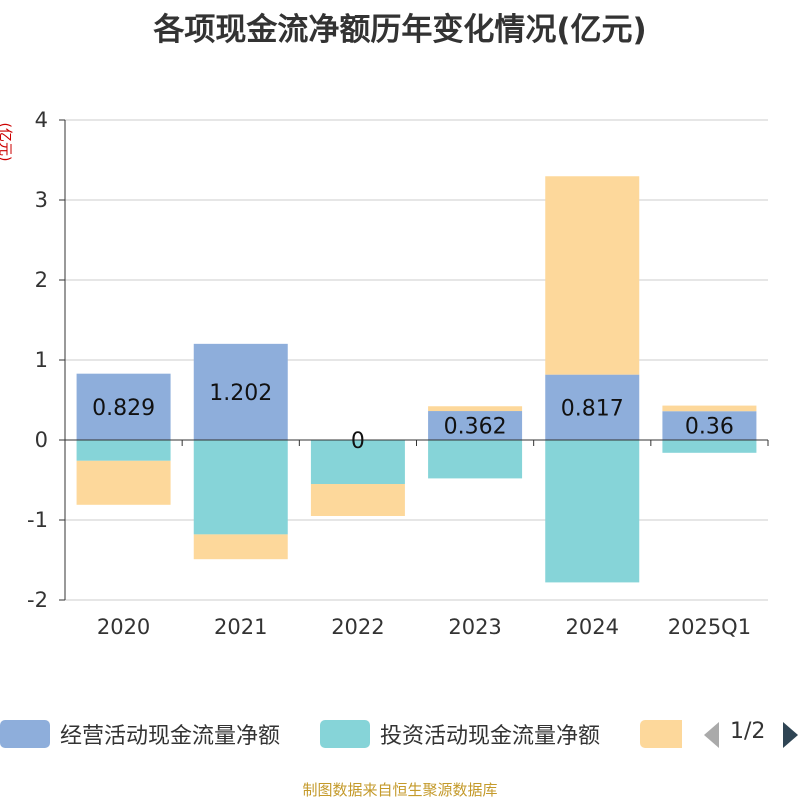  What do you see at coordinates (25, 734) in the screenshot?
I see `legend-swatch-operating` at bounding box center [25, 734].